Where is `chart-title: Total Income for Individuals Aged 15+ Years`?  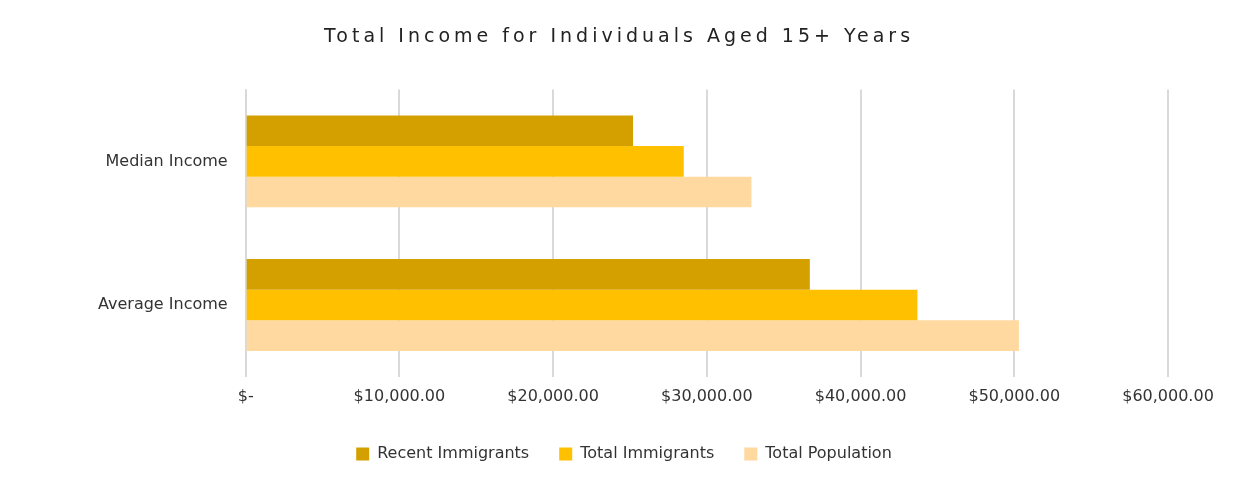
chart-title: Total Income for Individuals Aged 15+ Years is located at coordinates (619, 35).